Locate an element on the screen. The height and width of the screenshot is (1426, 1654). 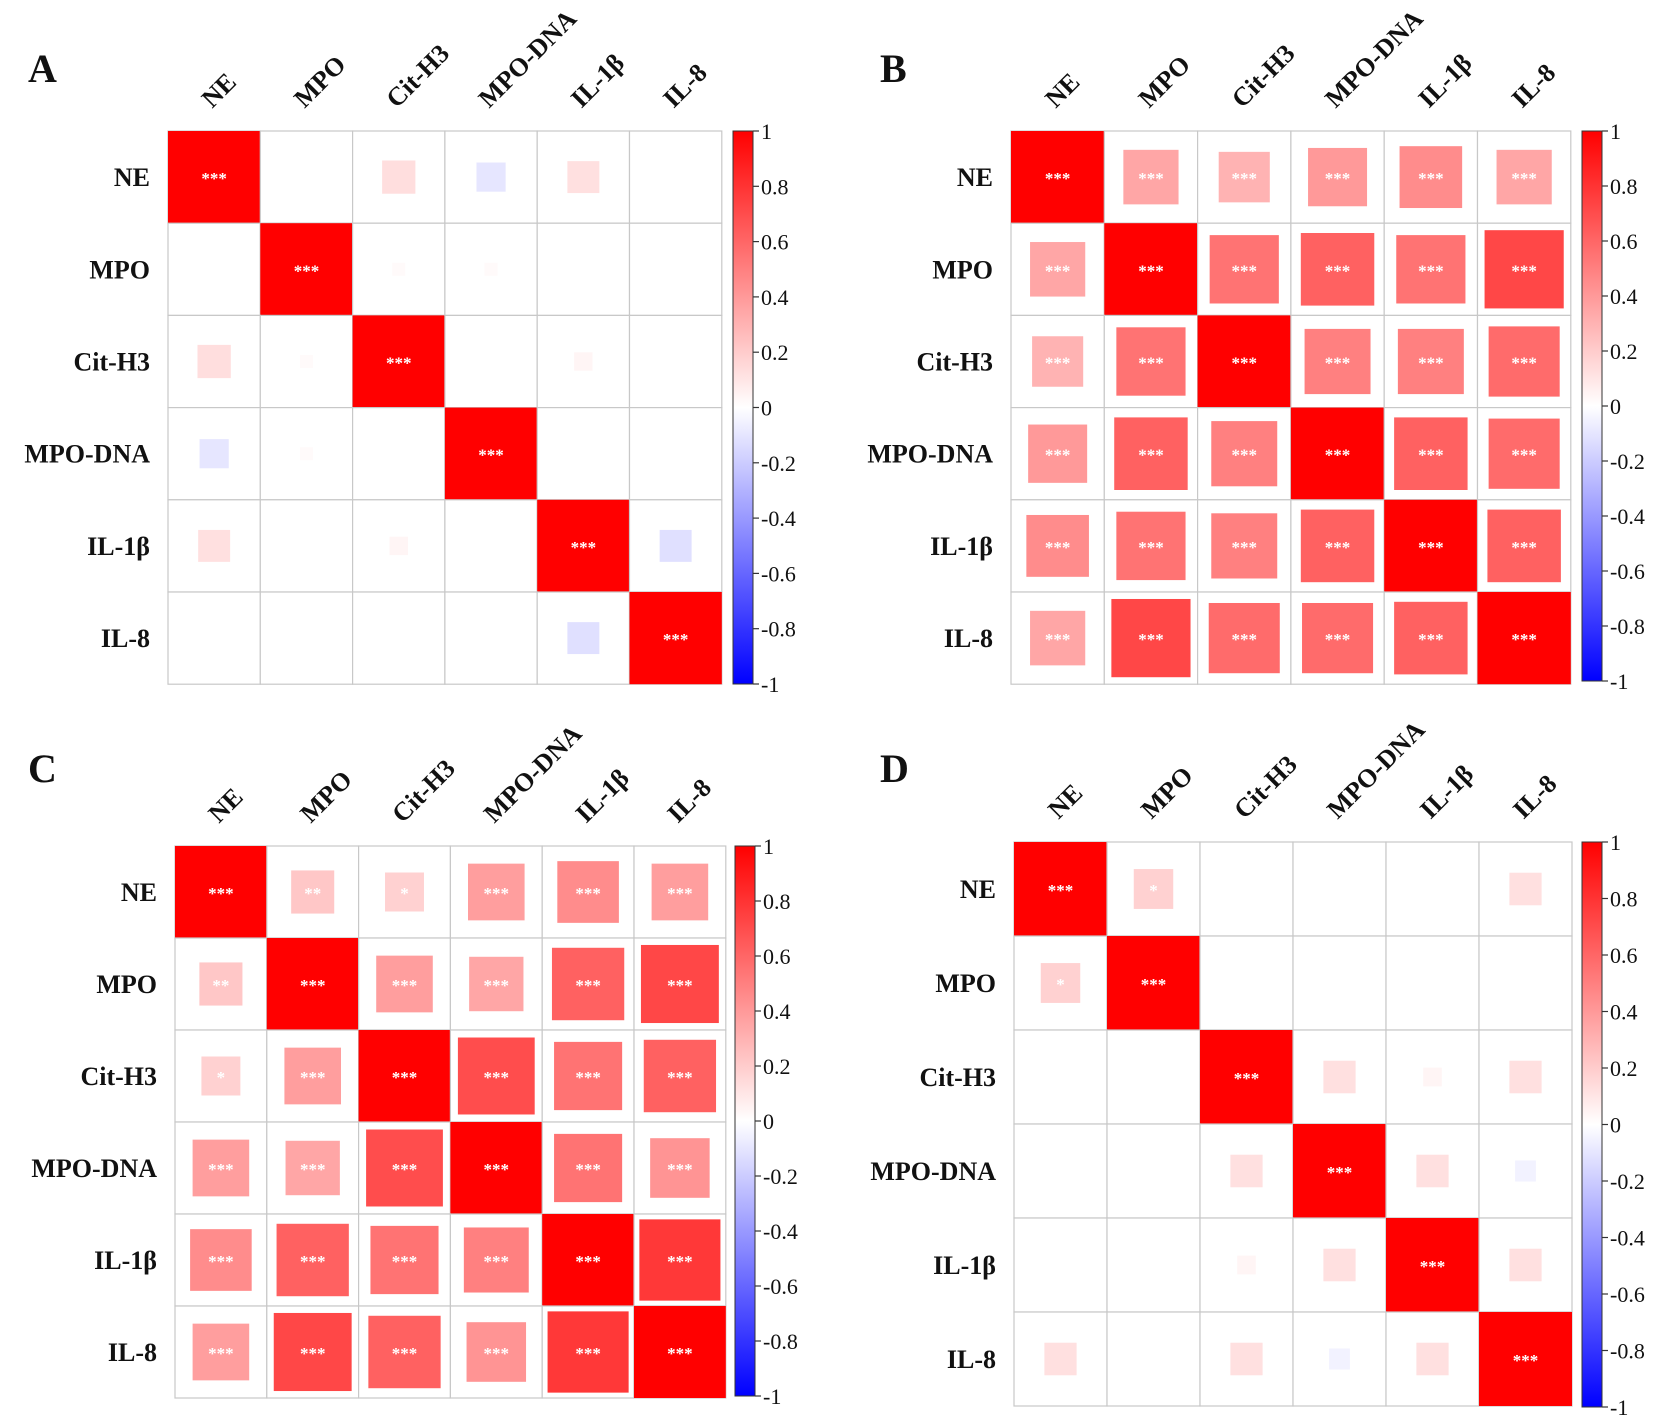
row-label: NE is located at coordinates (139, 892).